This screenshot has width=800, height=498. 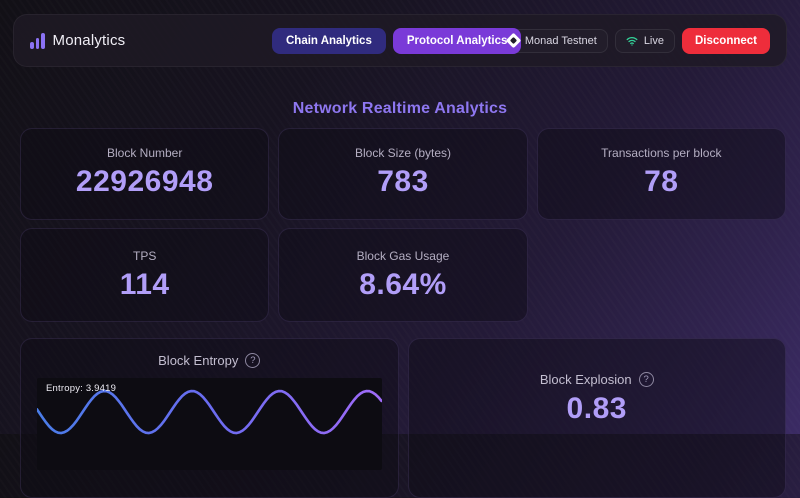 I want to click on nav-tabs: Chain Analytics Protocol Analytics, so click(x=397, y=40).